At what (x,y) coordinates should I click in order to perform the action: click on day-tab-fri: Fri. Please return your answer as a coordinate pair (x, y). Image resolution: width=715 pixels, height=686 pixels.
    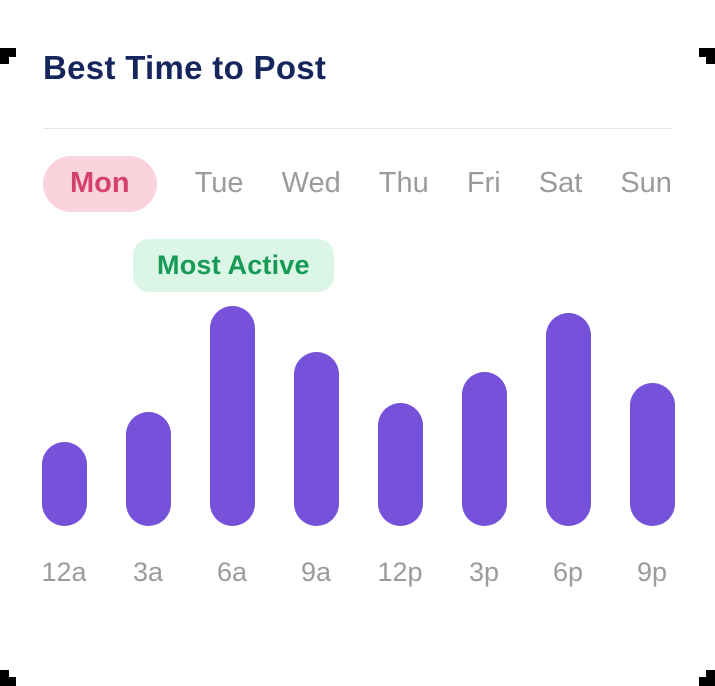
    Looking at the image, I should click on (483, 183).